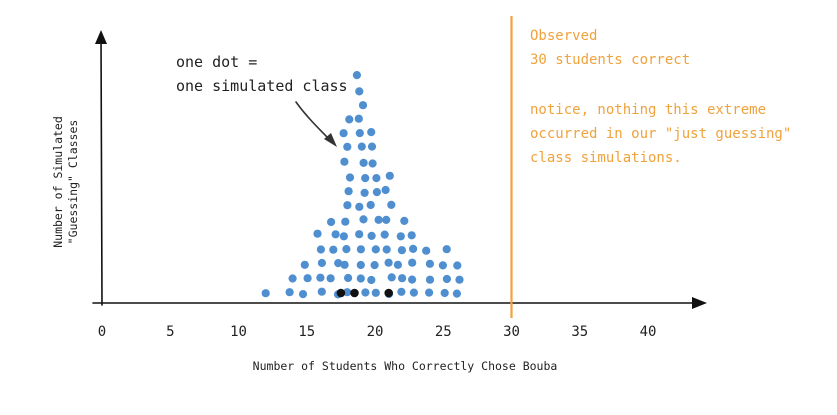 The height and width of the screenshot is (415, 837). Describe the element at coordinates (102, 332) in the screenshot. I see `x-tick-label-0: 0` at that location.